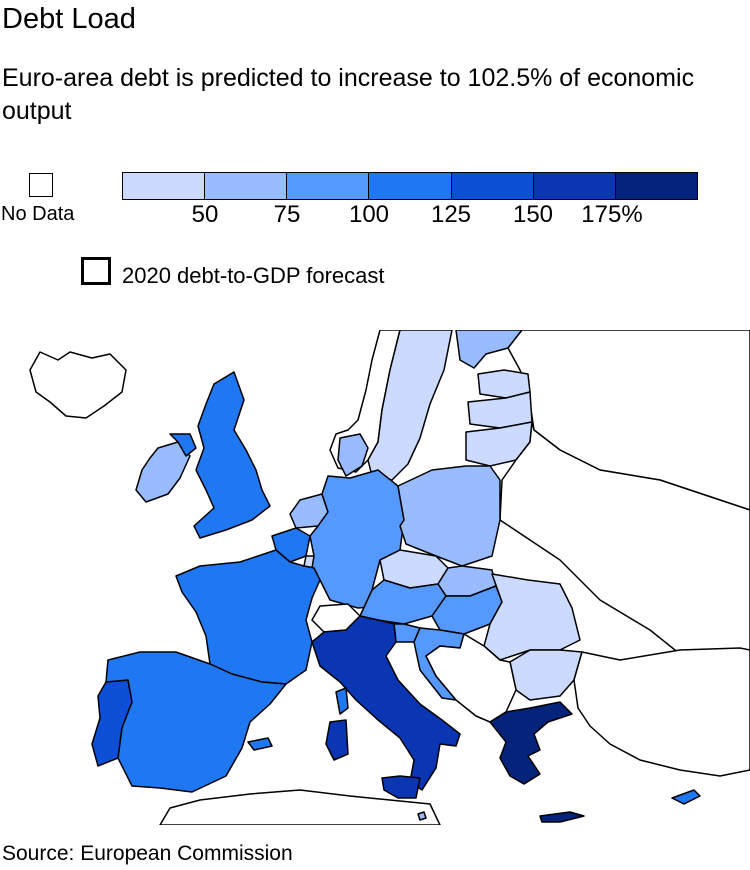 Image resolution: width=750 pixels, height=870 pixels. Describe the element at coordinates (451, 214) in the screenshot. I see `legend-tick-label: 125` at that location.